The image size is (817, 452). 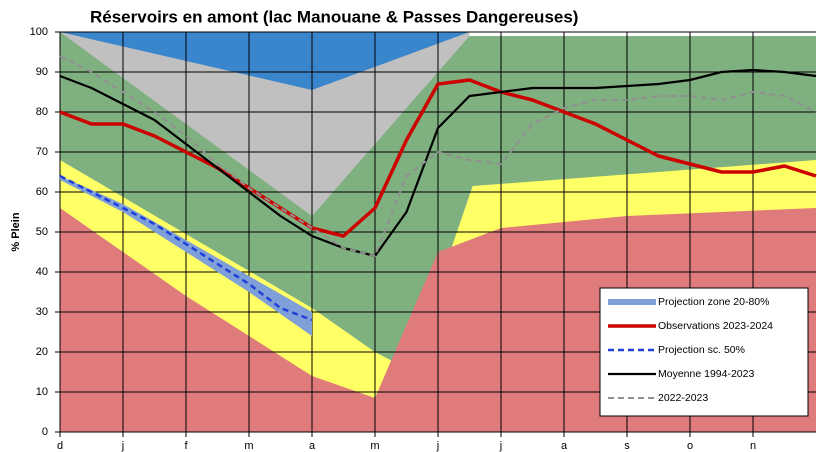 What do you see at coordinates (683, 398) in the screenshot?
I see `legend-label: 2022-2023` at bounding box center [683, 398].